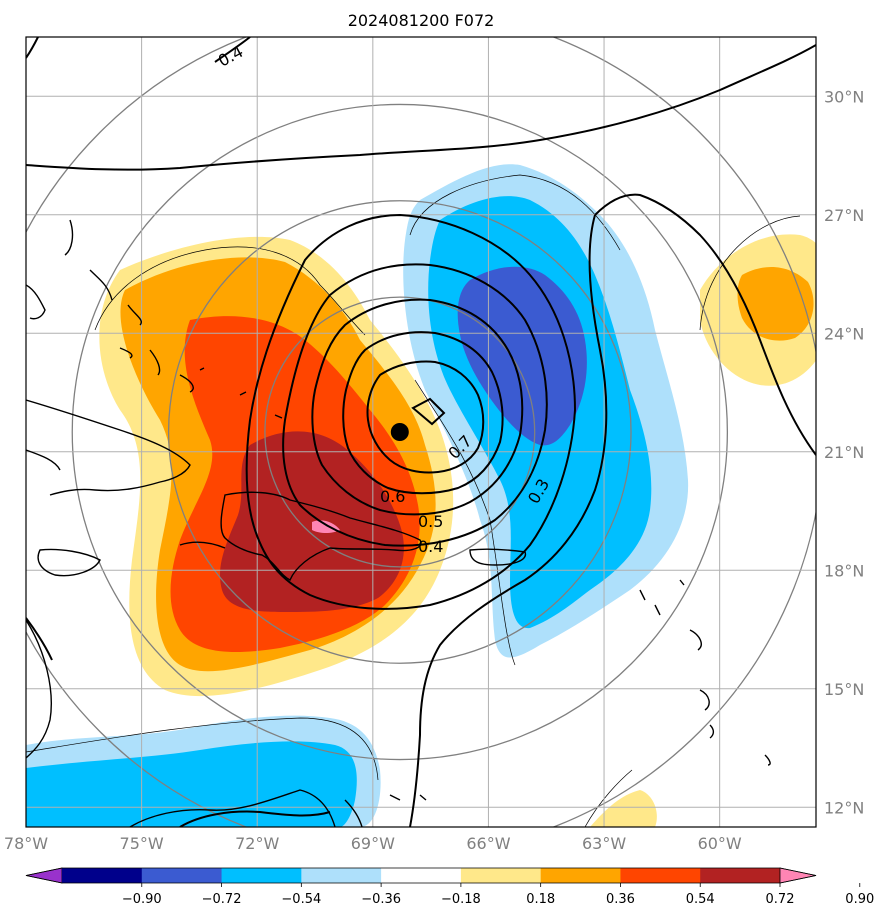 The image size is (887, 924). I want to click on colorbar-tick-label: −0.36, so click(381, 899).